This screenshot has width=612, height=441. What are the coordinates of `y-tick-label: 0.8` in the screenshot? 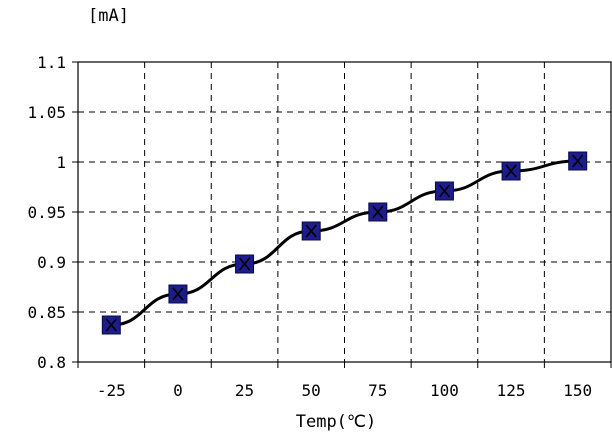 It's located at (51, 362).